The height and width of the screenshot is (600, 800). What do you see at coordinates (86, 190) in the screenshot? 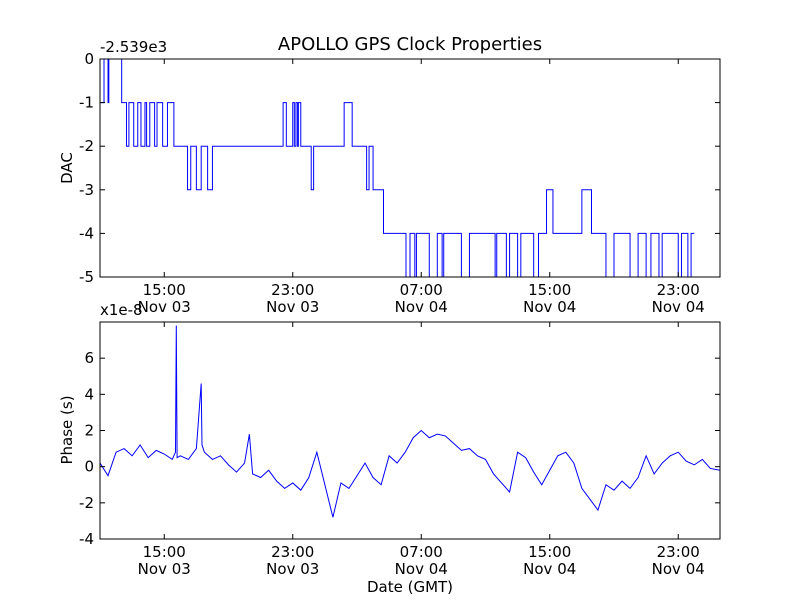
I see `dac-y-tick-label: -3` at bounding box center [86, 190].